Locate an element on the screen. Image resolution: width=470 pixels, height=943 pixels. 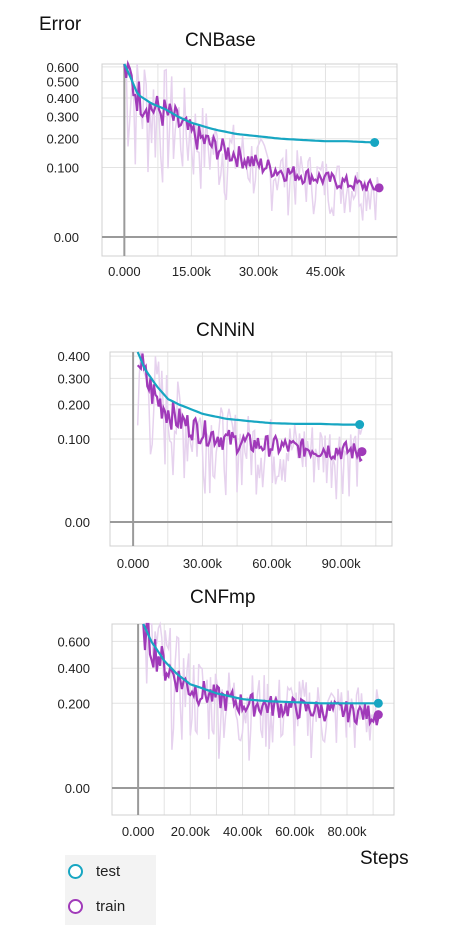
legend-item-test: test is located at coordinates (94, 871).